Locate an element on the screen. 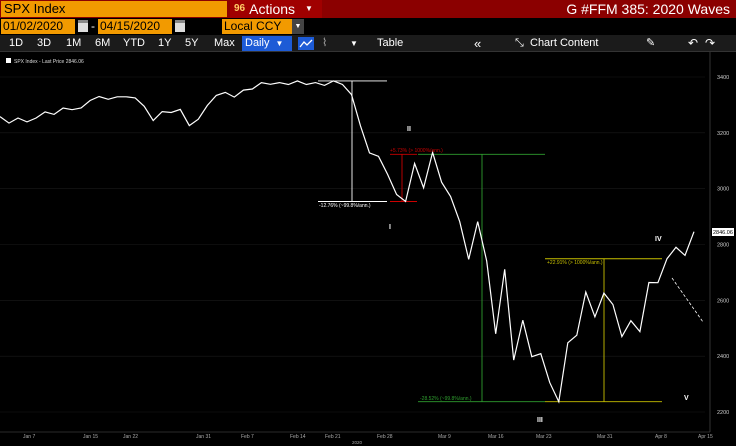  period-3d: 3D is located at coordinates (44, 43).